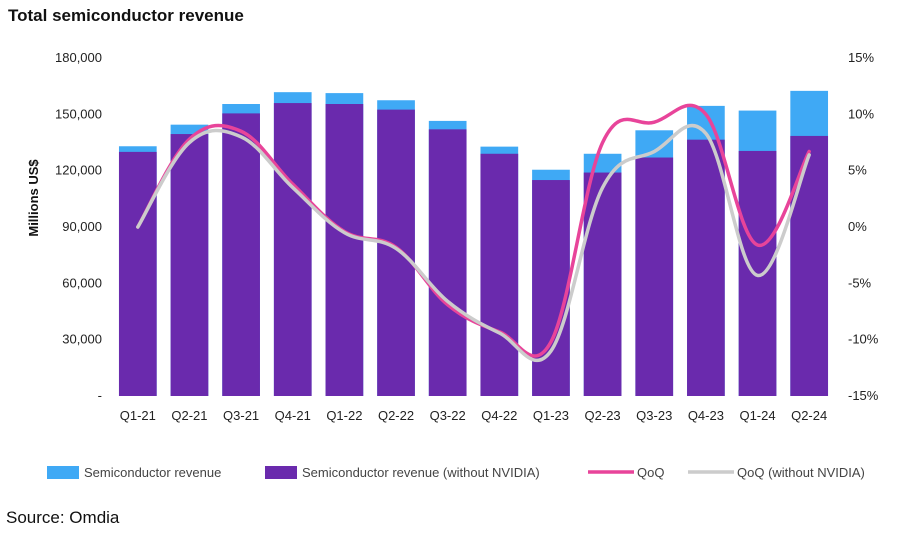 The width and height of the screenshot is (900, 540). What do you see at coordinates (138, 415) in the screenshot?
I see `x-tick-label: Q1-21` at bounding box center [138, 415].